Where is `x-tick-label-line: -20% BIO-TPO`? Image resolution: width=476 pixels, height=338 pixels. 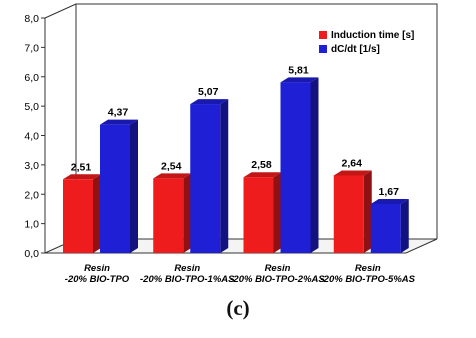 x-tick-label-line: -20% BIO-TPO is located at coordinates (97, 279).